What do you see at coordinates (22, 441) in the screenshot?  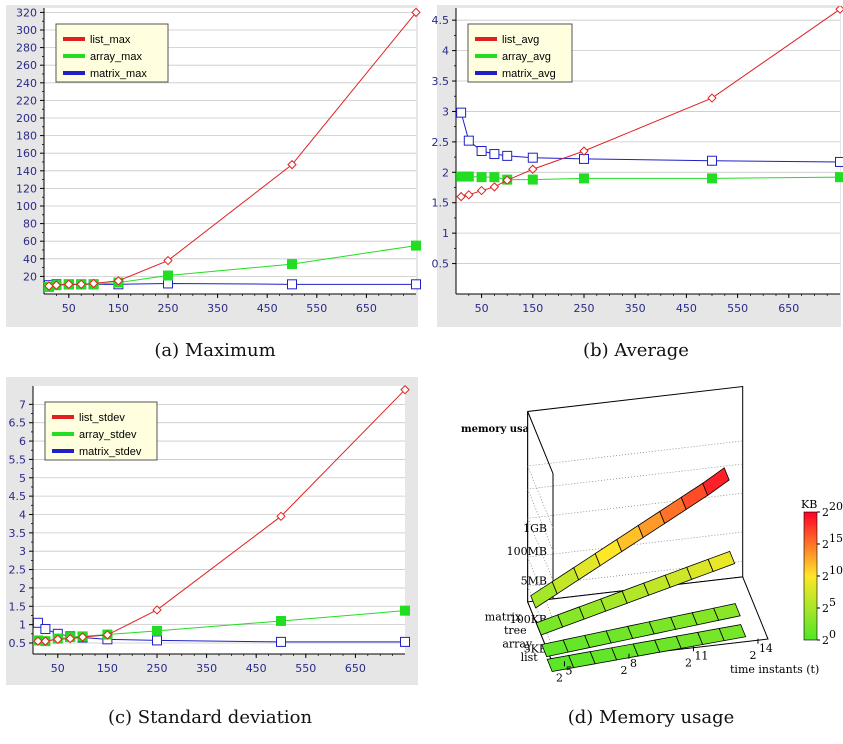 I see `y-tick-label: 6` at bounding box center [22, 441].